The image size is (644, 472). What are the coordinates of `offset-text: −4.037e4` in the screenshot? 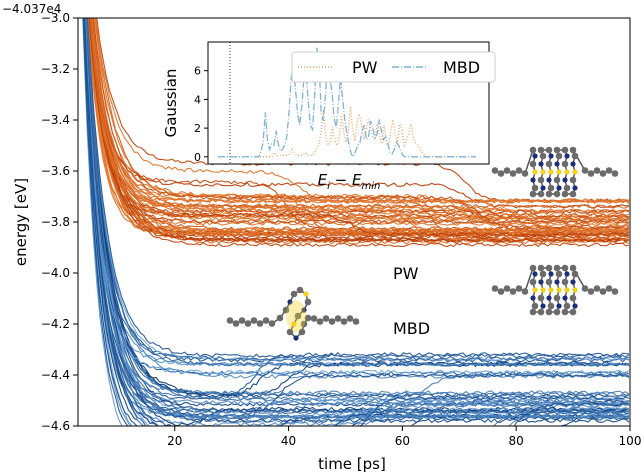 It's located at (31, 9).